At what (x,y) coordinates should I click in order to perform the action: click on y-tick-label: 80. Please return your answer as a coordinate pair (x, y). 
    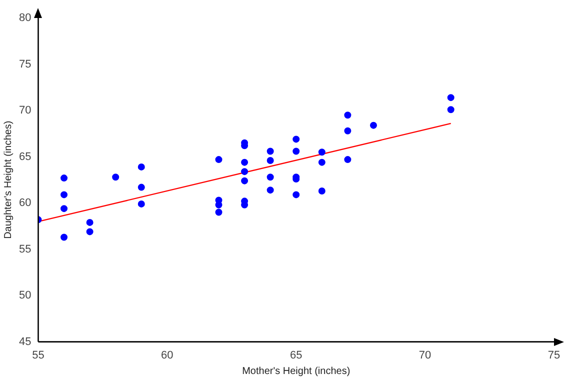
    Looking at the image, I should click on (25, 18).